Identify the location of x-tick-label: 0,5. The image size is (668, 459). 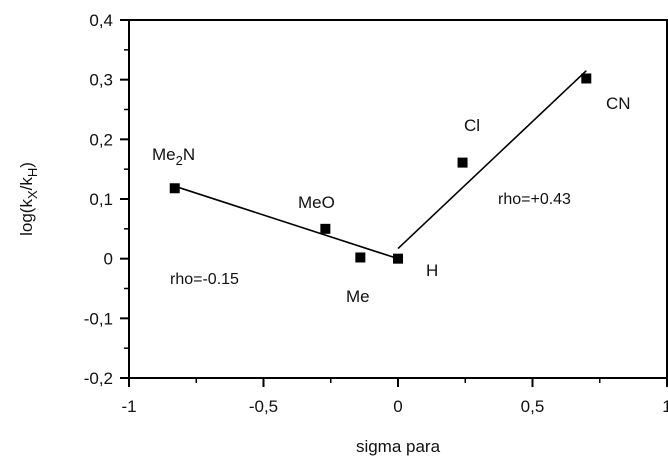
(533, 406).